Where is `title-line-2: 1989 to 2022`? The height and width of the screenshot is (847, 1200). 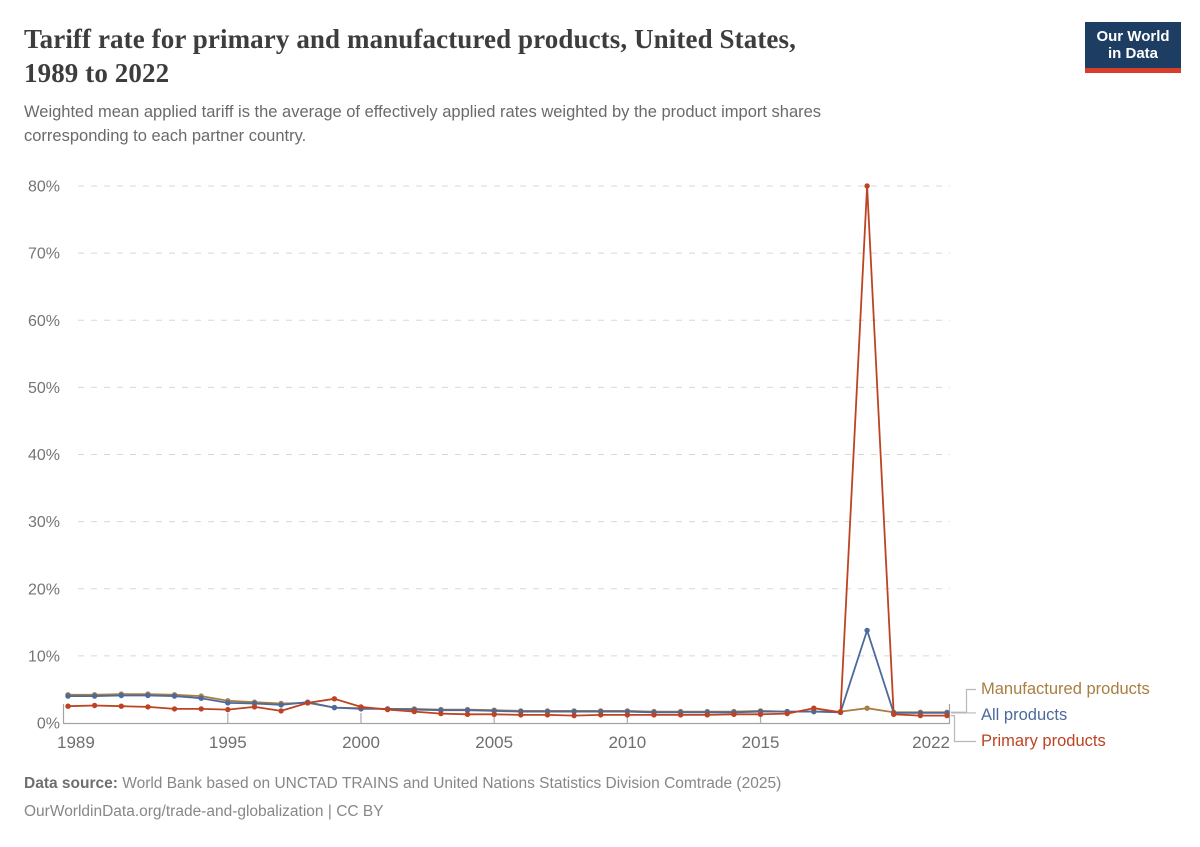
title-line-2: 1989 to 2022 is located at coordinates (97, 73).